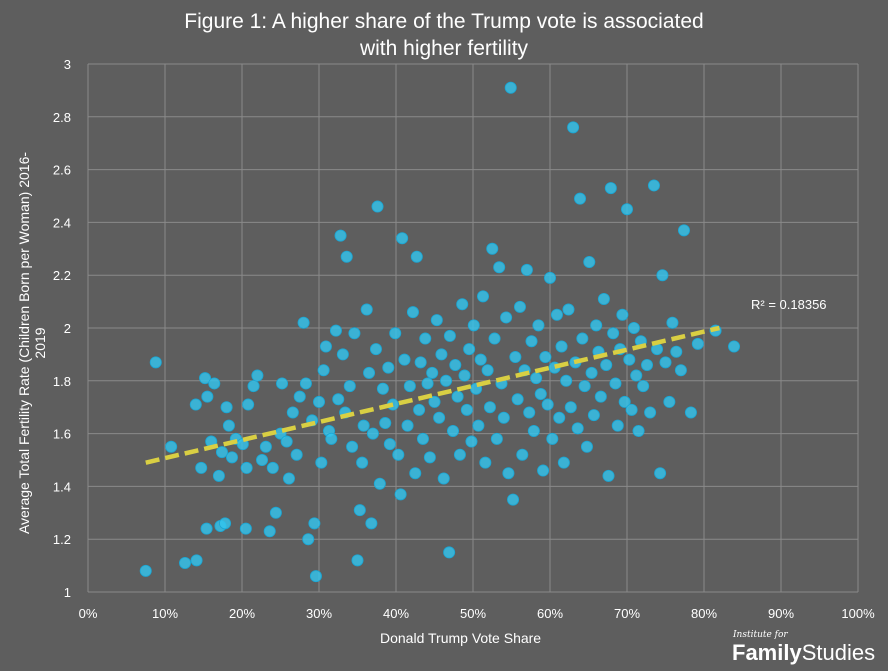 The image size is (888, 671). I want to click on y-tick-label: 2, so click(67, 328).